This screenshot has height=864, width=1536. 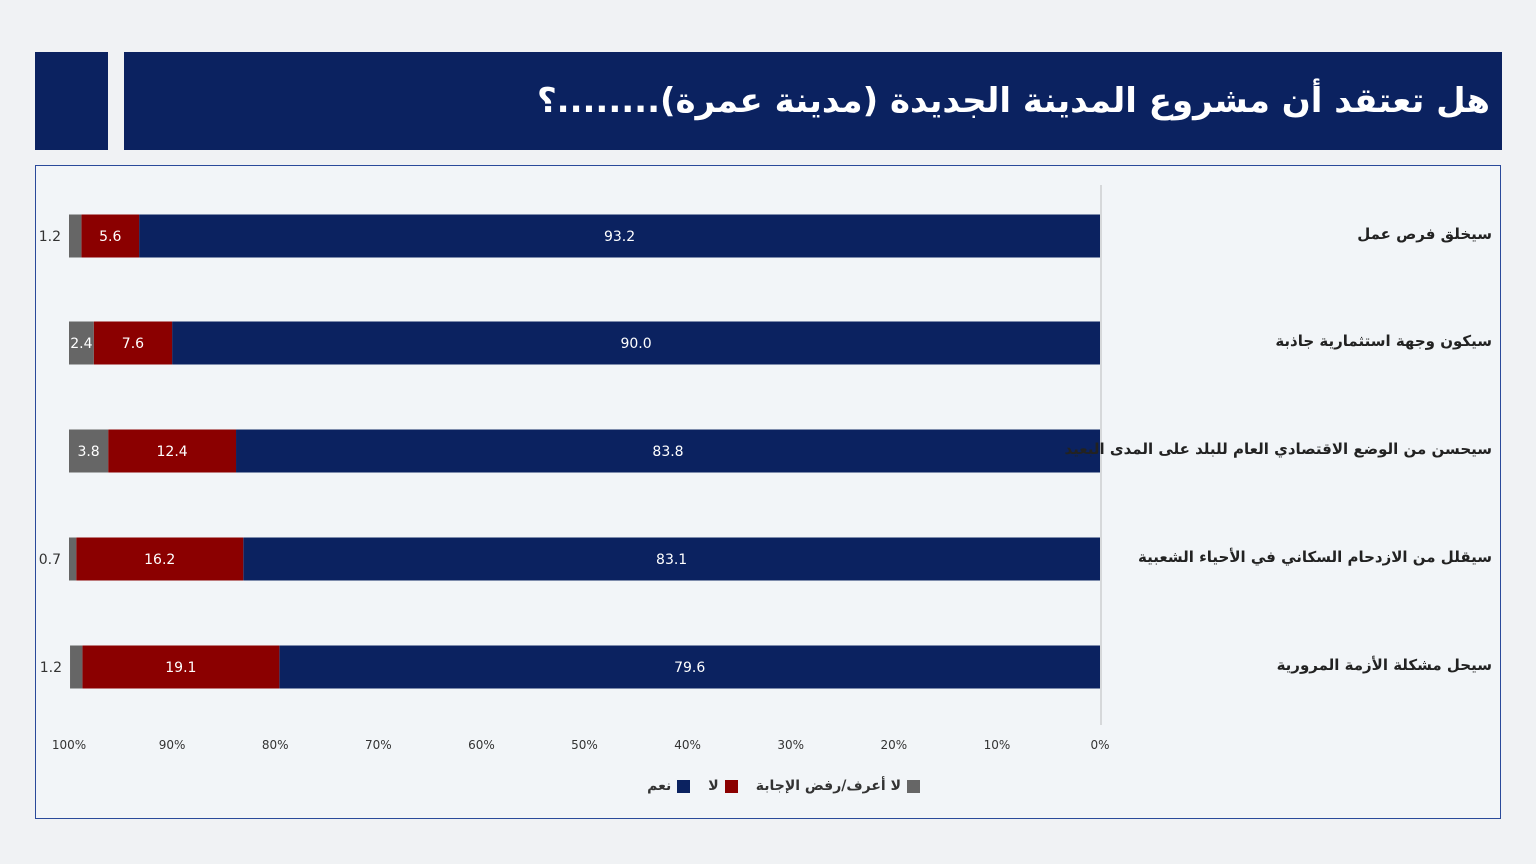 I want to click on x-tick-label: 40%, so click(x=687, y=745).